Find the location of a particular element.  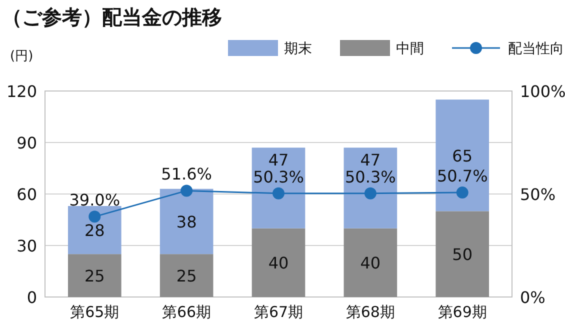

y-tick-label: 90 is located at coordinates (26, 143).